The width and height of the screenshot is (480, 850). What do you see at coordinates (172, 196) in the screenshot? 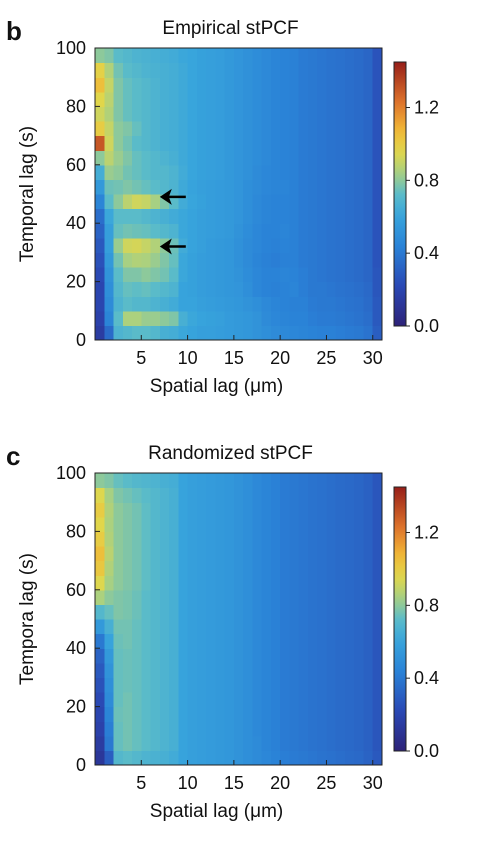
I see `annotation-arrow` at bounding box center [172, 196].